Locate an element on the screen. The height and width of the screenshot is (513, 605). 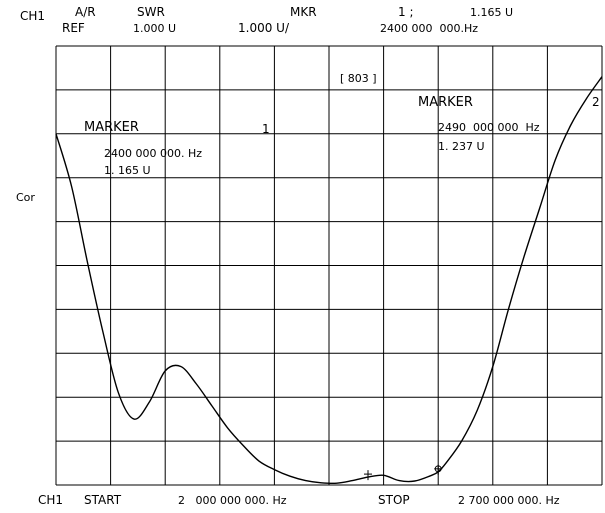
stop-label: STOP is located at coordinates (394, 500).